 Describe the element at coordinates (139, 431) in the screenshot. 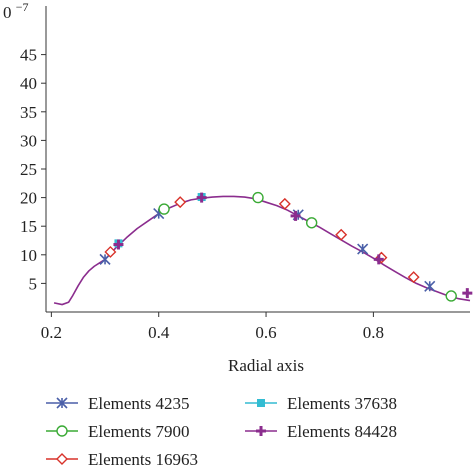

I see `legend-label: Elements 7900` at that location.